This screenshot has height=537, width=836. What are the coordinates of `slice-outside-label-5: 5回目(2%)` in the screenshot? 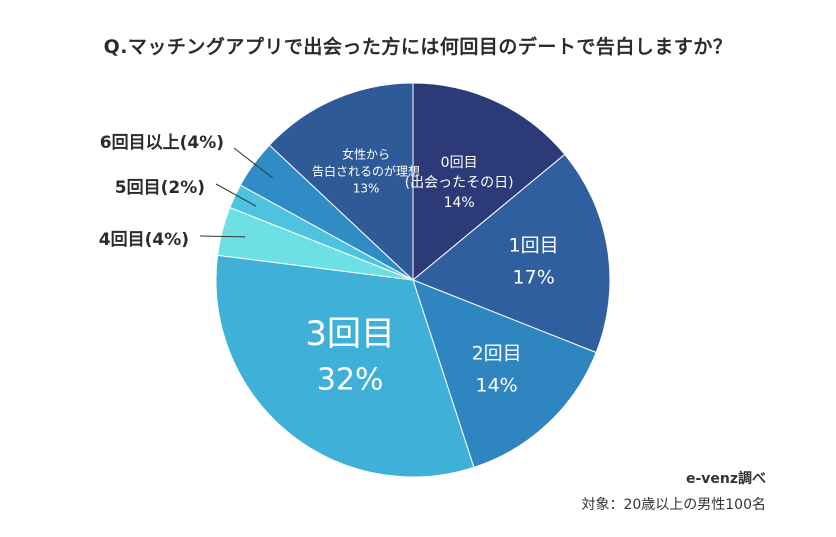 It's located at (160, 188).